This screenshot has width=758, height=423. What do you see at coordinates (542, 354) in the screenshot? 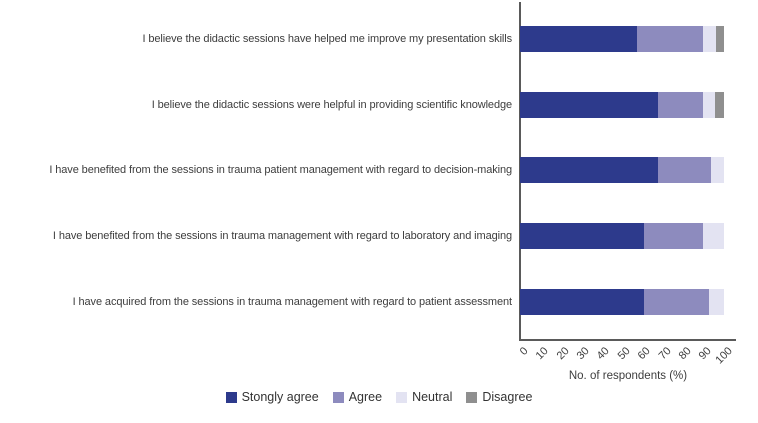
I see `x-tick-label: 10` at bounding box center [542, 354].